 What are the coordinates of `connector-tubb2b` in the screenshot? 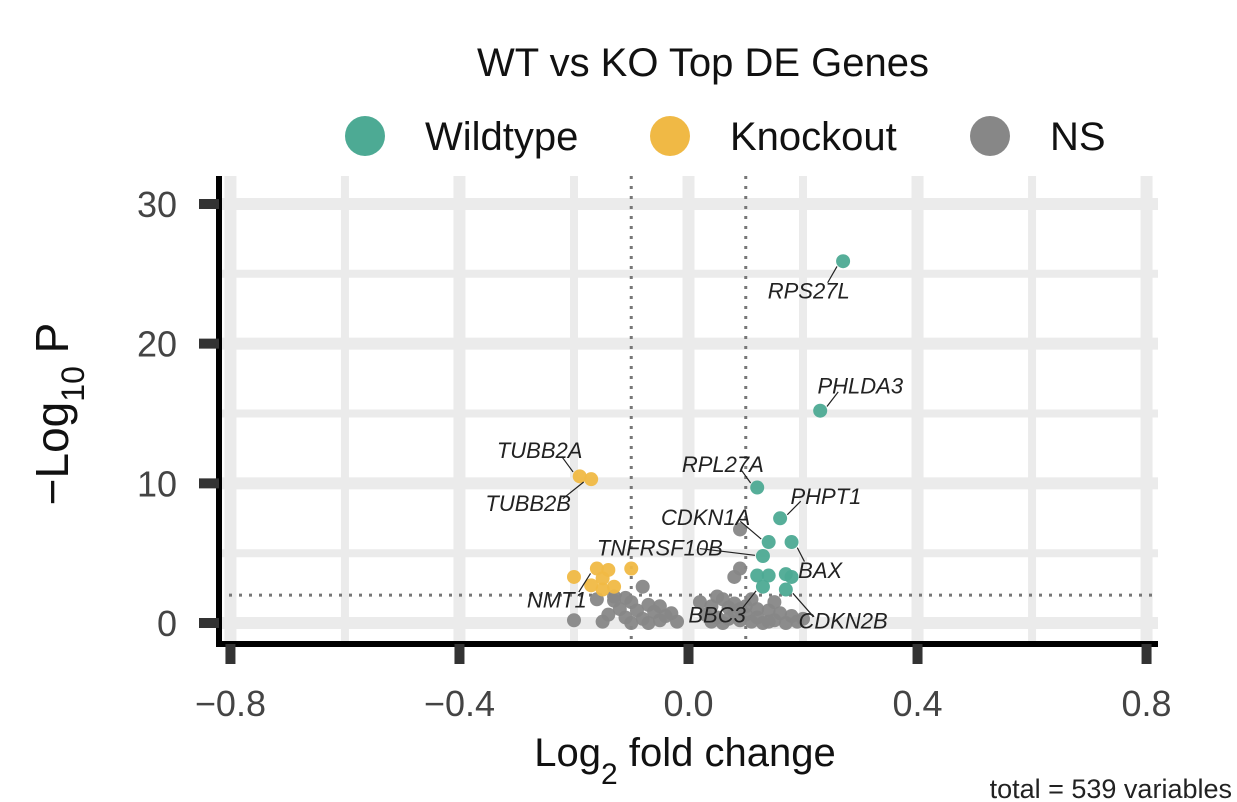 It's located at (573, 490).